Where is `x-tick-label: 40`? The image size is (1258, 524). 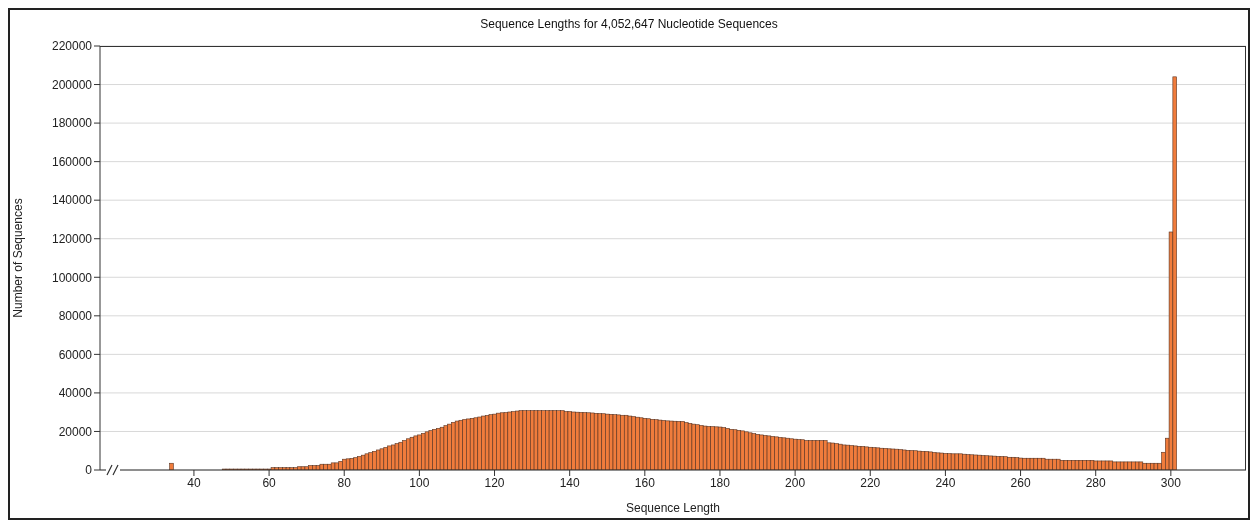
x-tick-label: 40 is located at coordinates (194, 482).